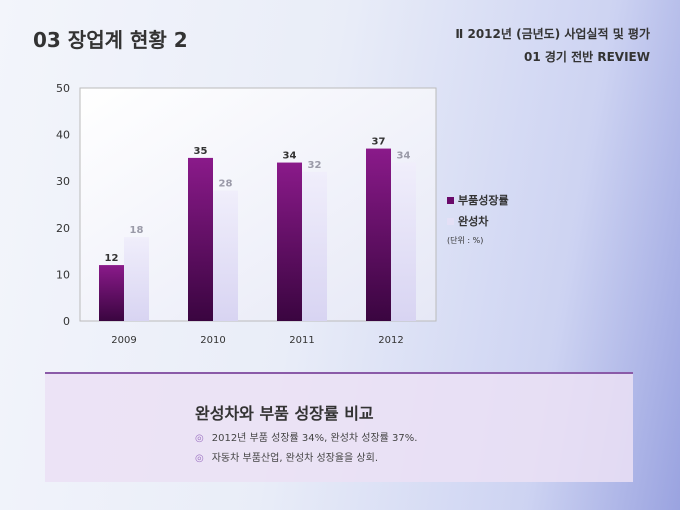  I want to click on x-tick-label: 2012, so click(390, 340).